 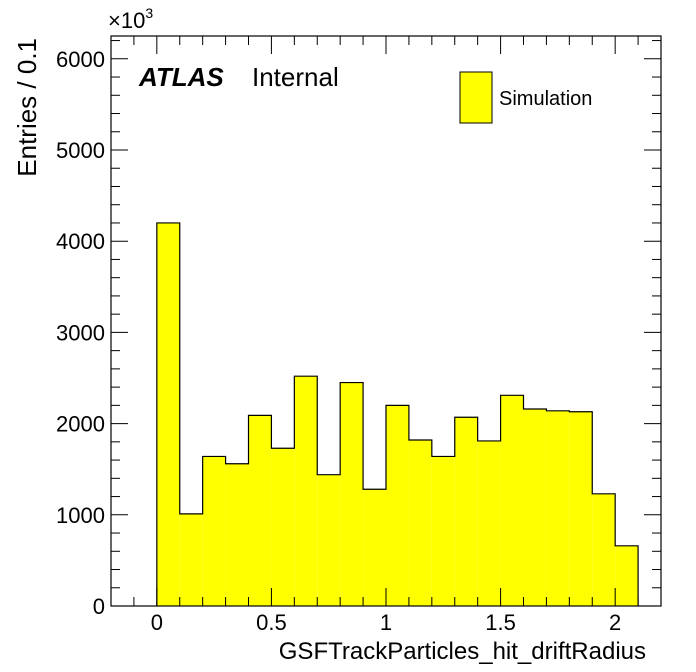 I want to click on y-tick-label: 4000, so click(x=80, y=241).